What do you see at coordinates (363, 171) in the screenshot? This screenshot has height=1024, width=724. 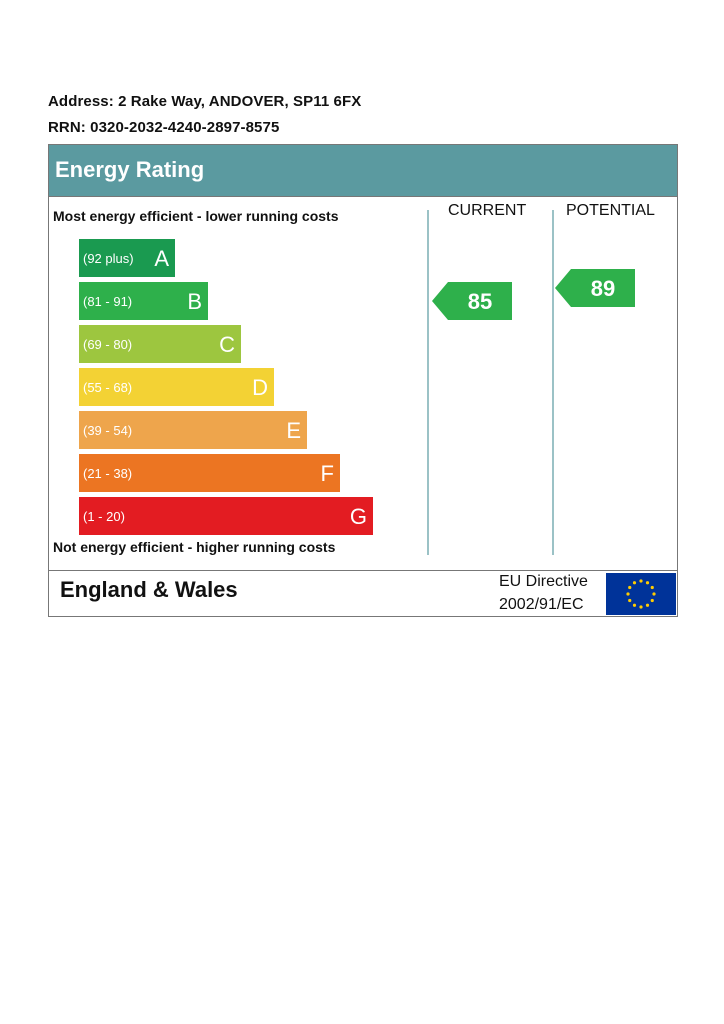 I see `rating-header: Energy Rating` at bounding box center [363, 171].